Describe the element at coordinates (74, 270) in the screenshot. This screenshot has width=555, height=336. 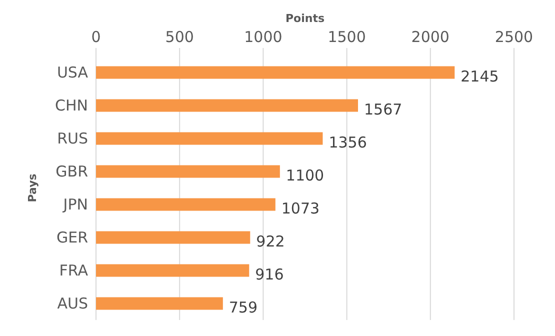
I see `y-tick-label: FRA` at that location.